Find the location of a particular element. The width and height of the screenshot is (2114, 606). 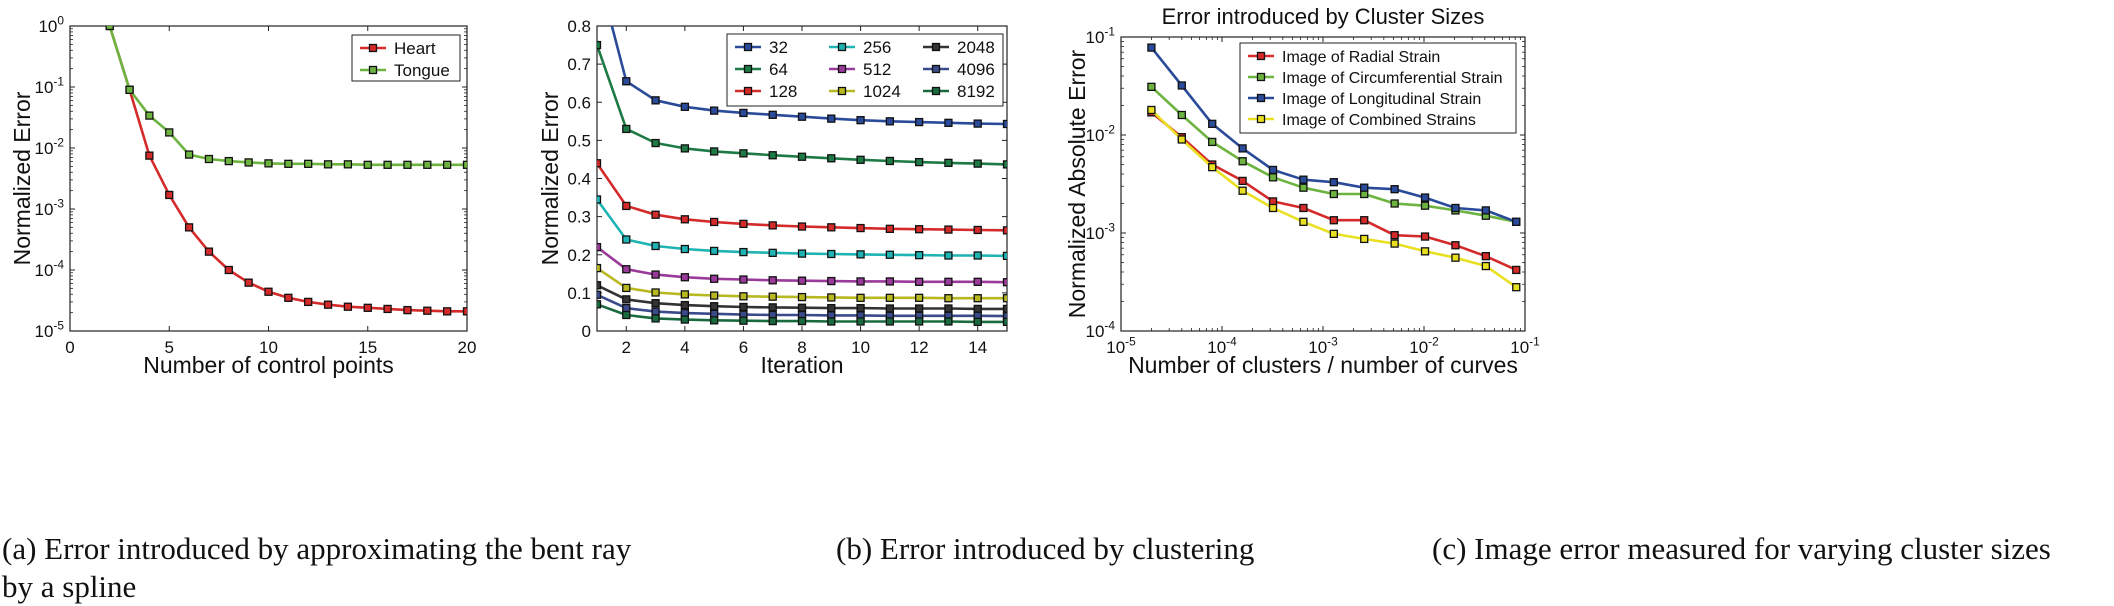

x-tick-label: 10 is located at coordinates (860, 347).